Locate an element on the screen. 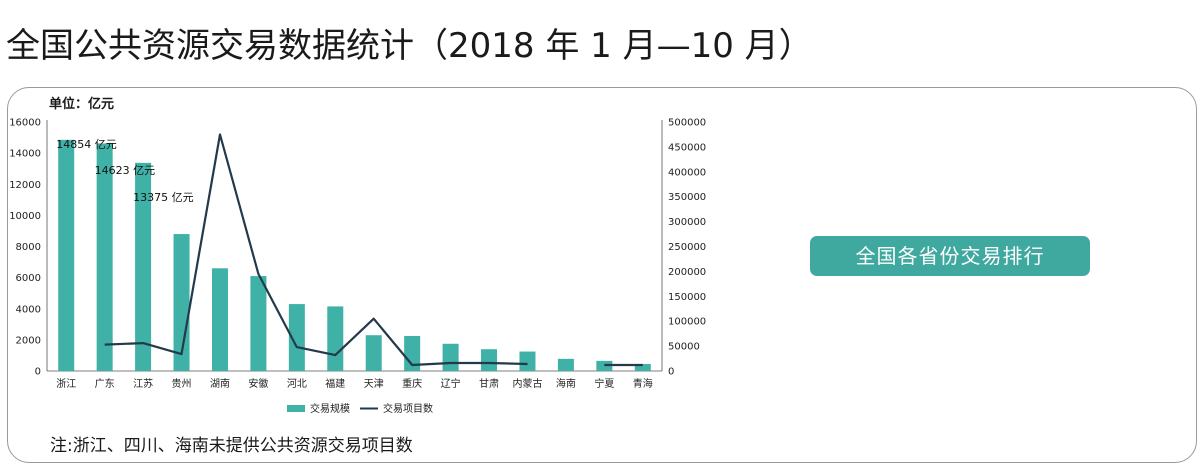 The height and width of the screenshot is (470, 1203). y-left-tick-label: 2000 is located at coordinates (28, 340).